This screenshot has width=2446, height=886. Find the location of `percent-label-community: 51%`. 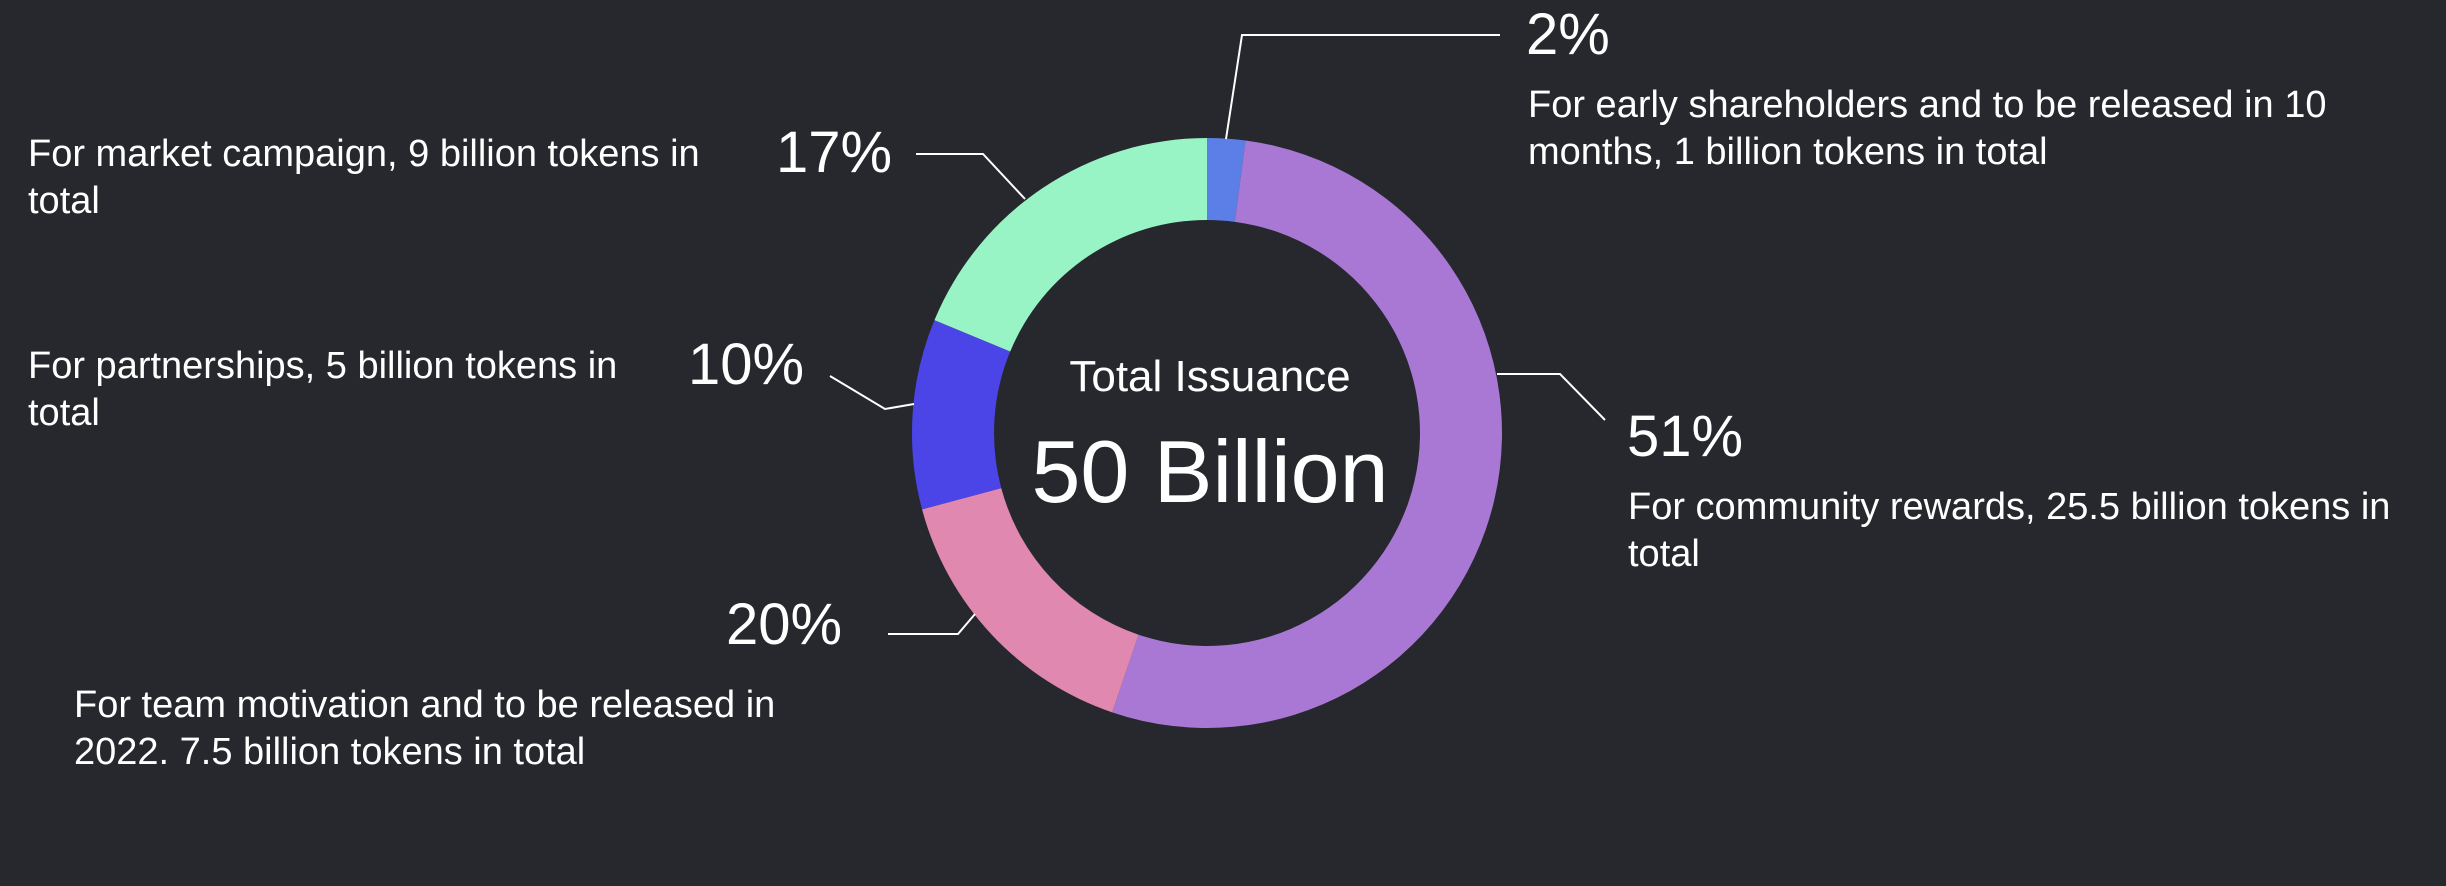

percent-label-community: 51% is located at coordinates (1685, 436).